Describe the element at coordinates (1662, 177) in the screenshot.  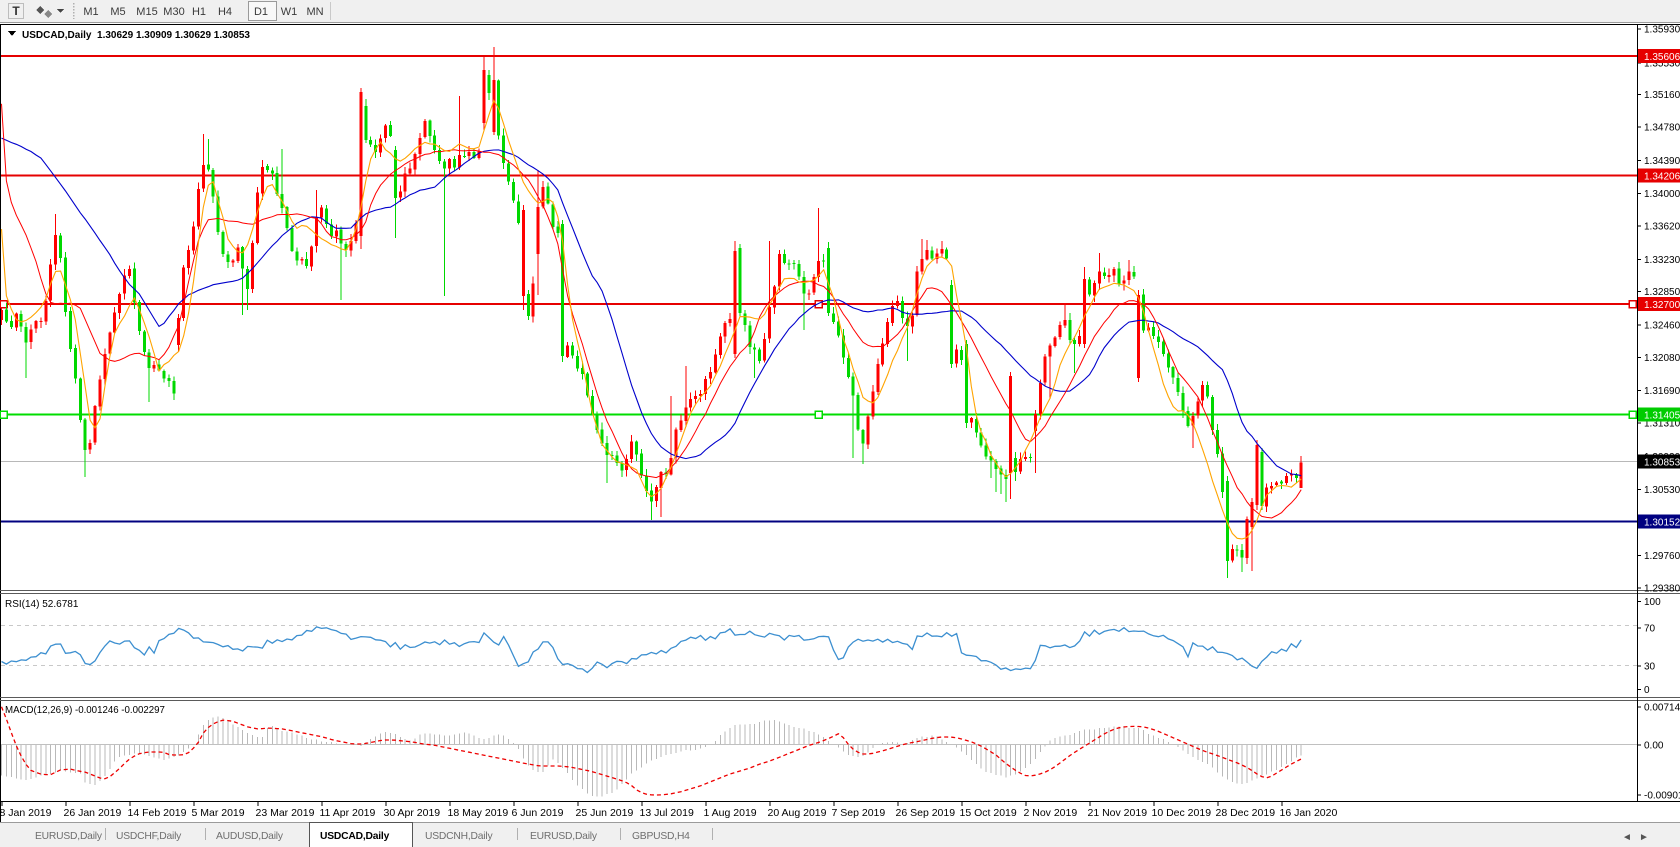
I see `svg-text: 1.34206` at that location.